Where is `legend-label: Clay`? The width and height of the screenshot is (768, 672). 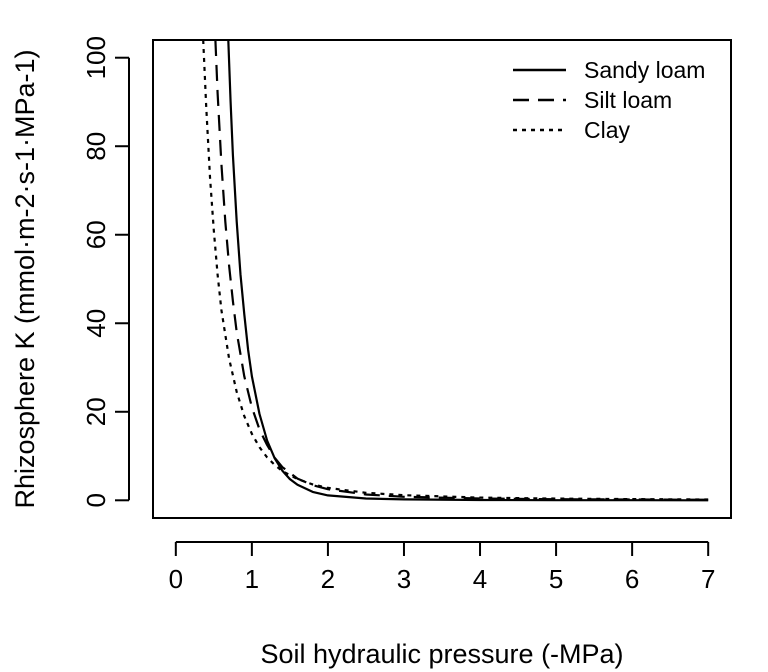 legend-label: Clay is located at coordinates (607, 130).